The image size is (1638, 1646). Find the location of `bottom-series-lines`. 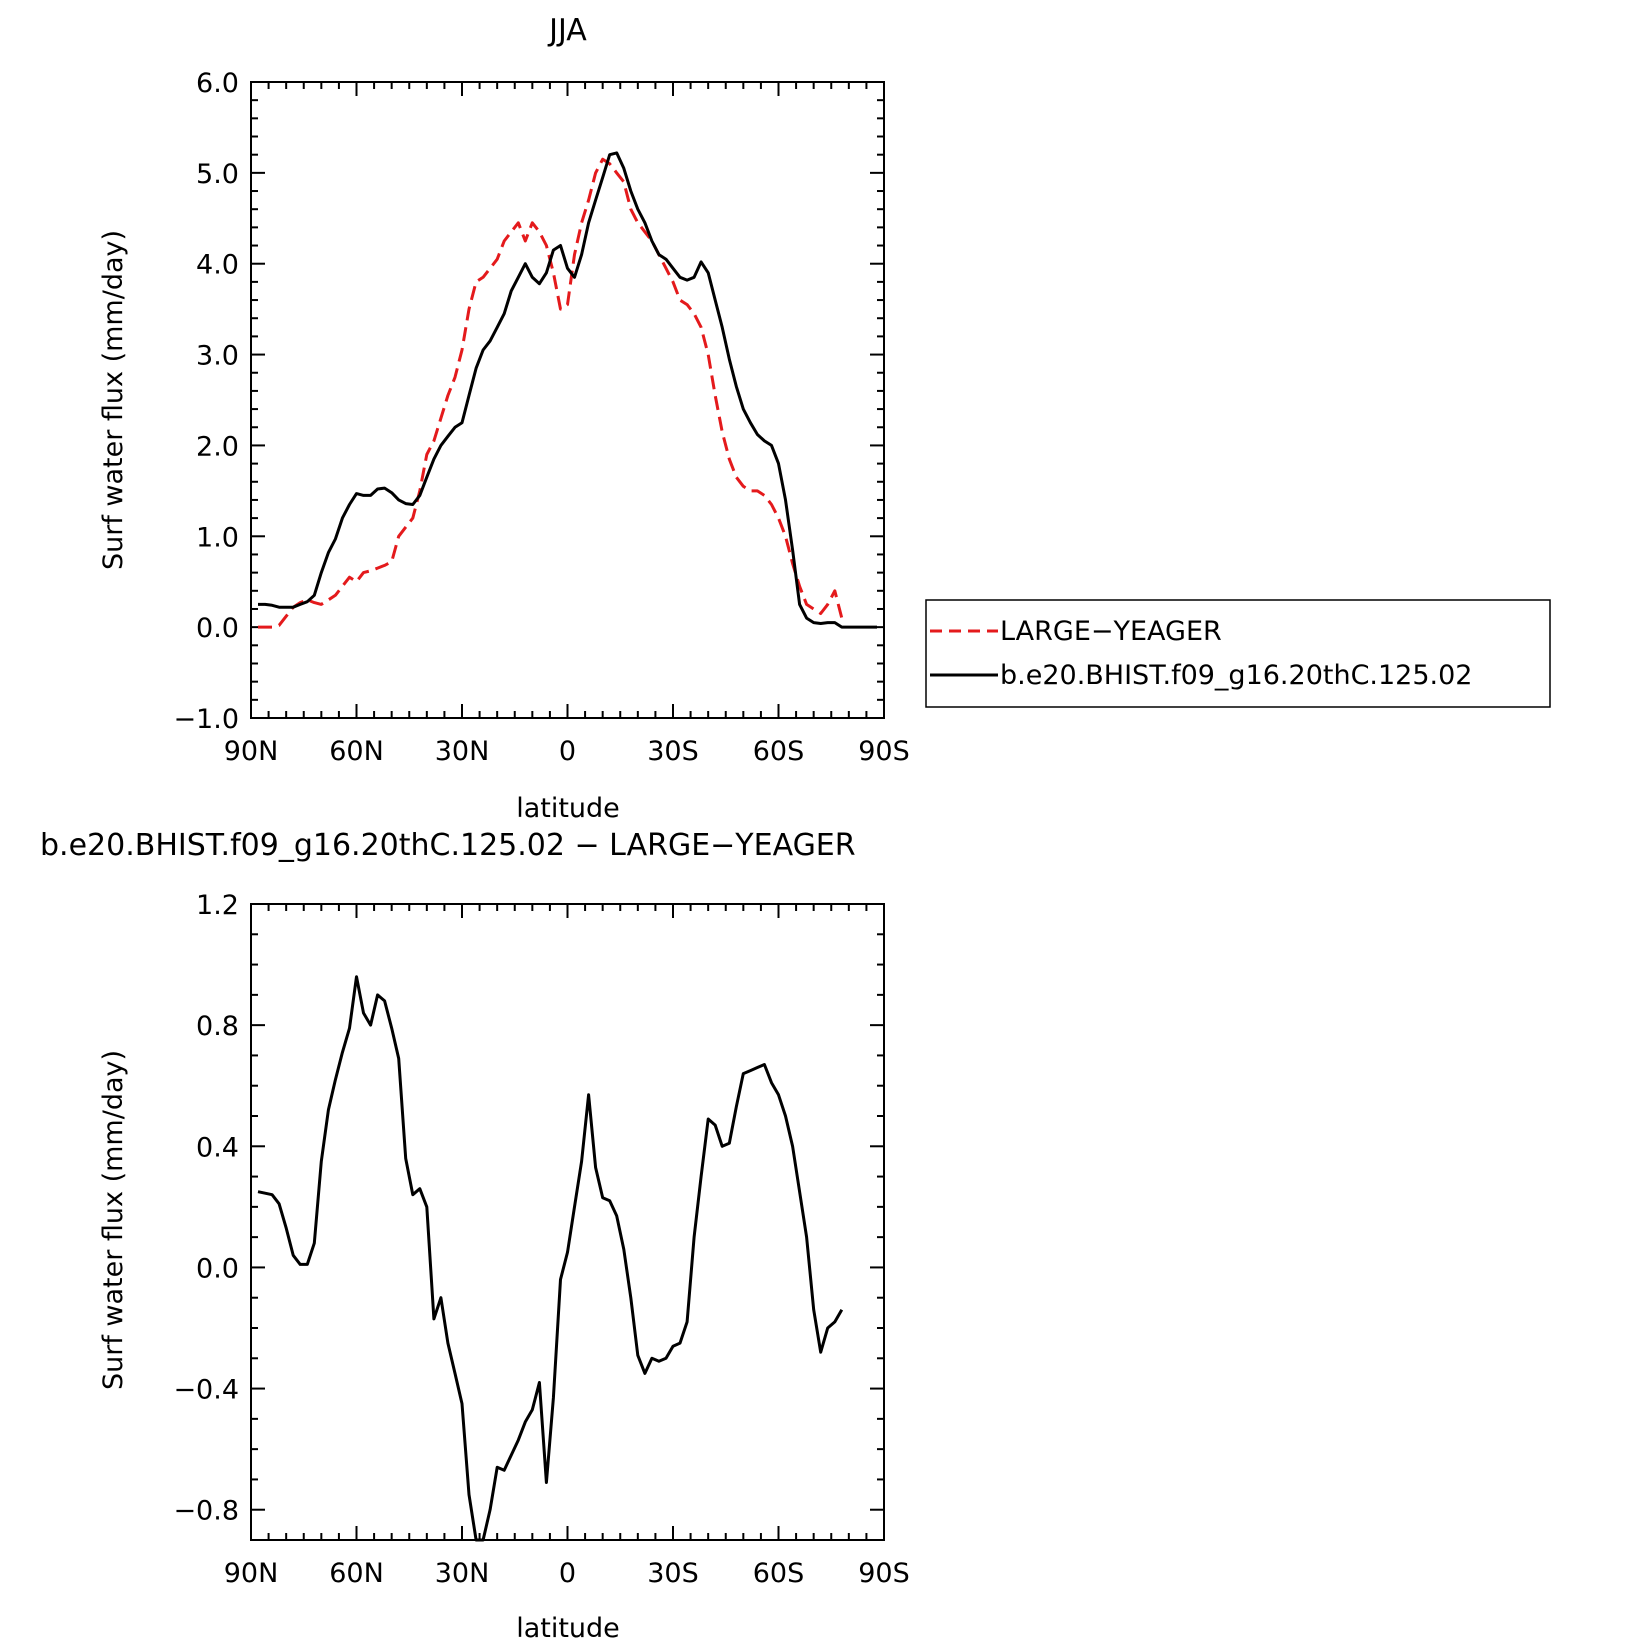

bottom-series-lines is located at coordinates (550, 1258).